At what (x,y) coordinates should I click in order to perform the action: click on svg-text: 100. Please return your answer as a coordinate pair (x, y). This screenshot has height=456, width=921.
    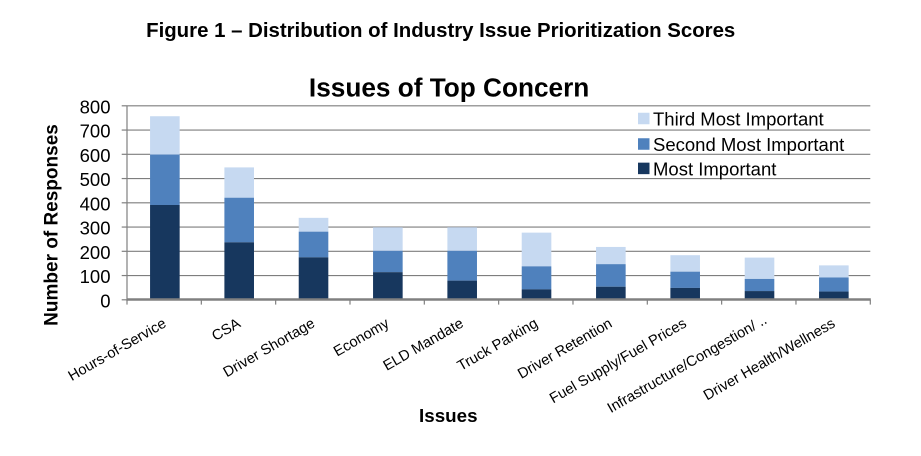
    Looking at the image, I should click on (95, 276).